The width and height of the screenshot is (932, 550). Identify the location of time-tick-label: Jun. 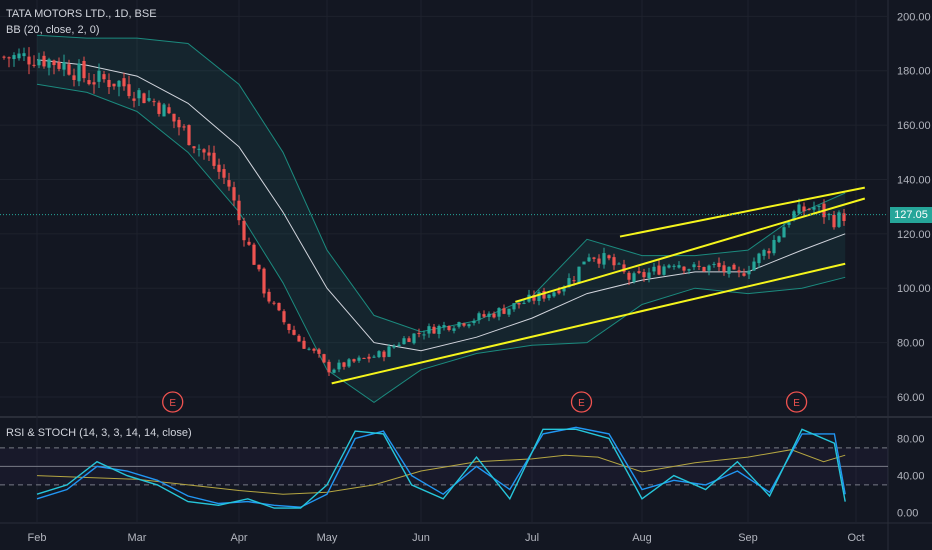
(421, 538).